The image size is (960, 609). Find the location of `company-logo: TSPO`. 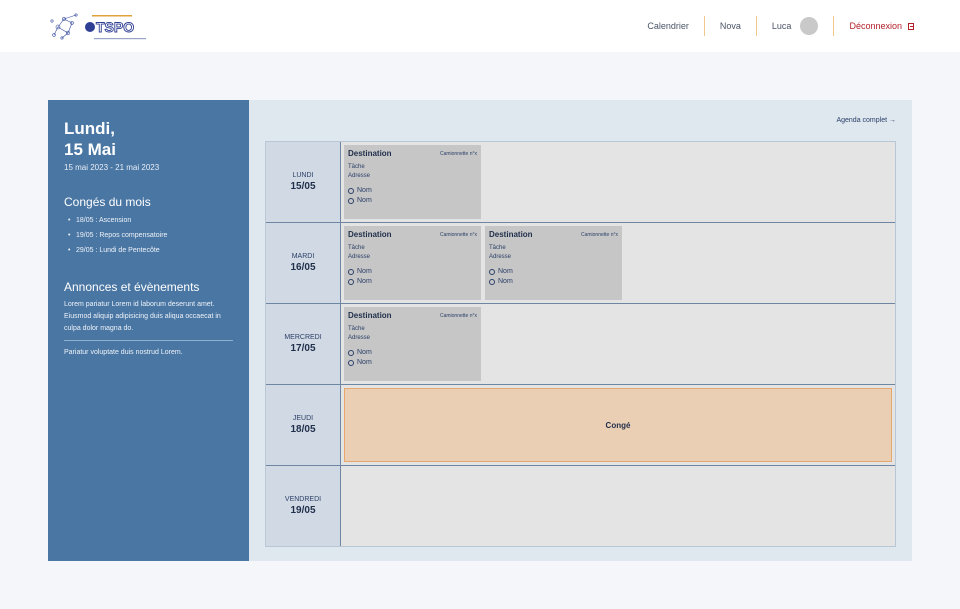

company-logo: TSPO is located at coordinates (100, 27).